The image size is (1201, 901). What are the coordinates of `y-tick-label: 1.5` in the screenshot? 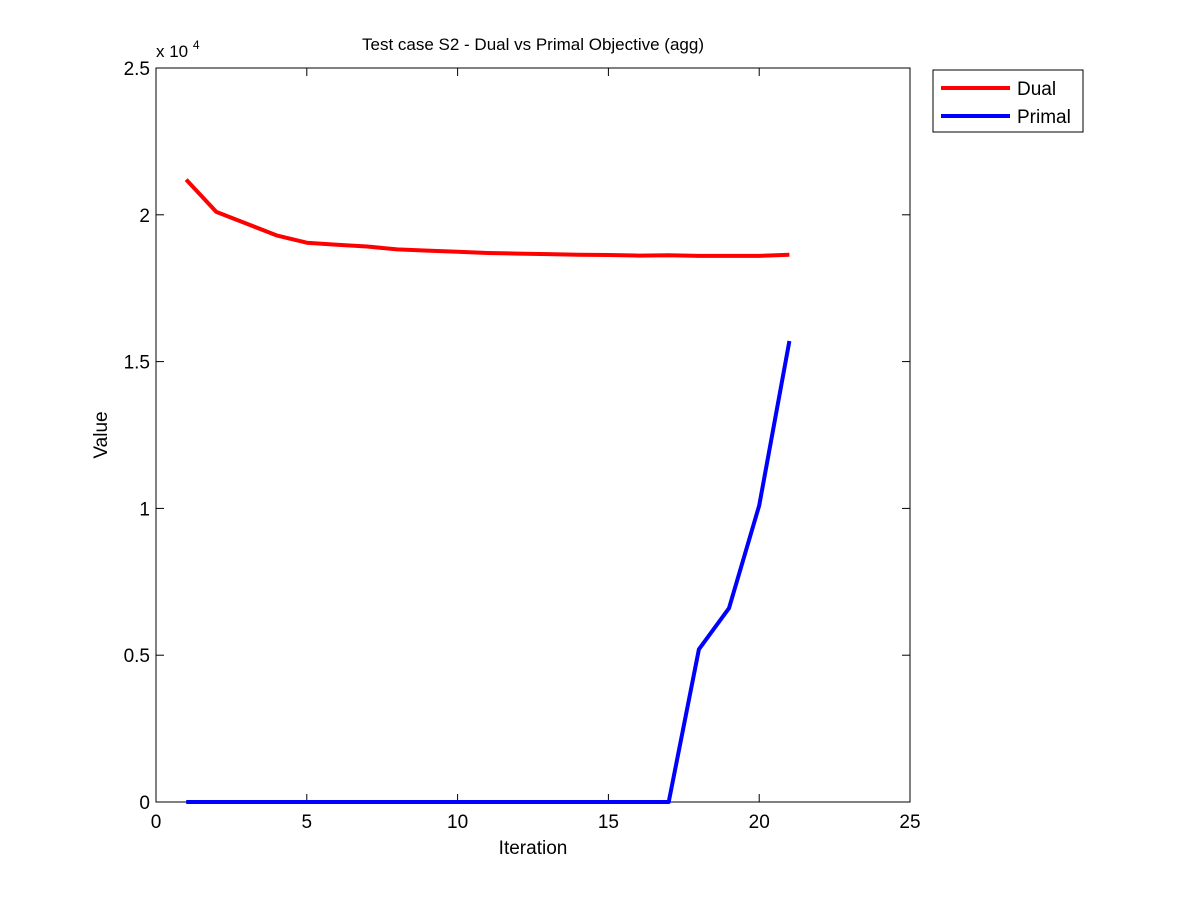 It's located at (137, 363).